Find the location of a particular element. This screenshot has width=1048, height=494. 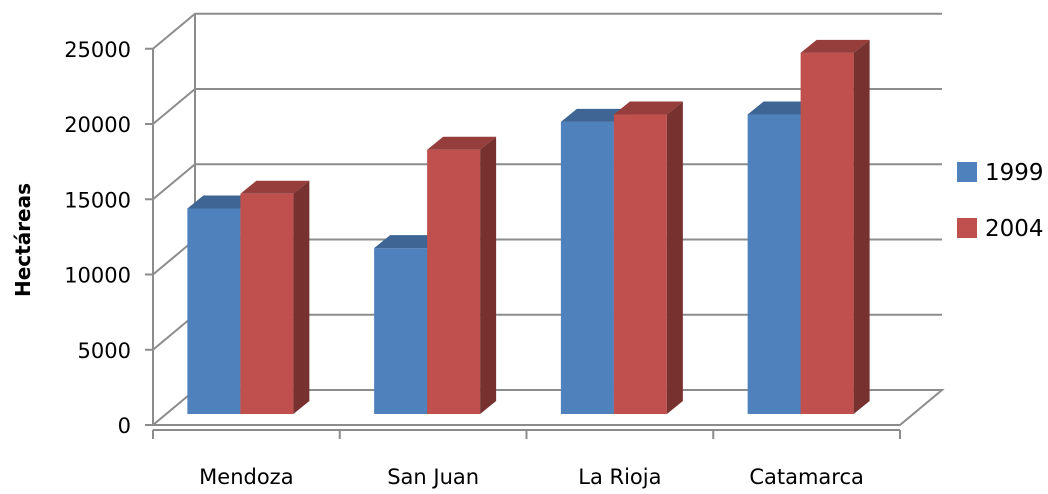

x-tick-label: Catamarca is located at coordinates (806, 477).